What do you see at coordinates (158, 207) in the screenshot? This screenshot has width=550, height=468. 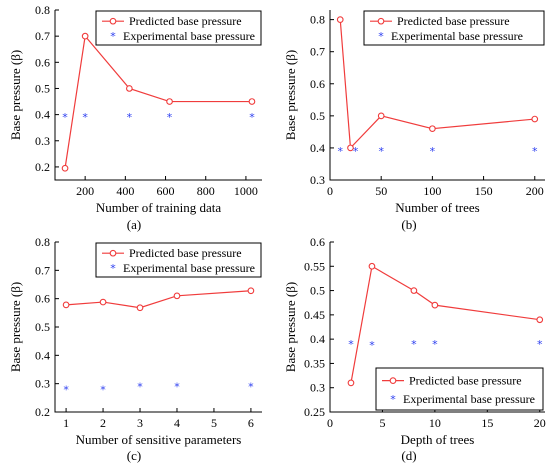 I see `x-axis-title: Number of training data` at bounding box center [158, 207].